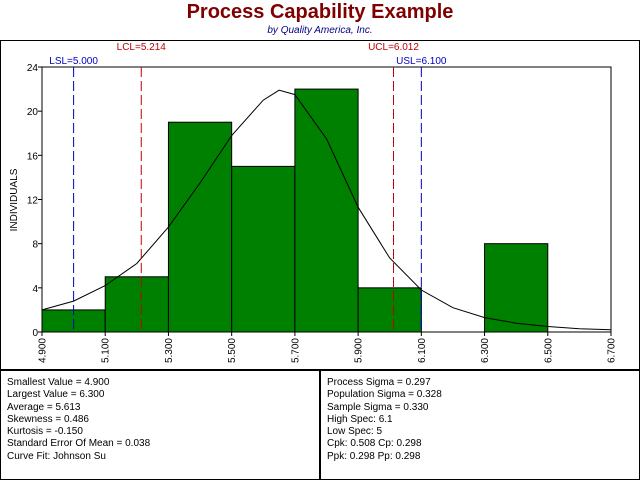 The width and height of the screenshot is (640, 480). What do you see at coordinates (45, 432) in the screenshot?
I see `stat-left-4: Kurtosis = -0.150` at bounding box center [45, 432].